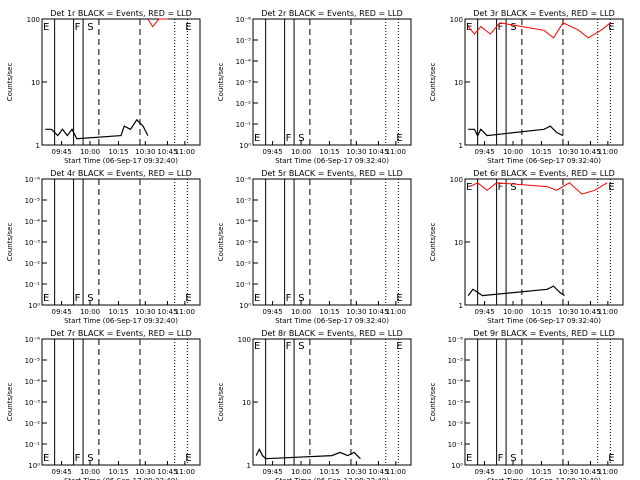  What do you see at coordinates (544, 333) in the screenshot?
I see `panel-title: Det 9r BLACK = Events, RED = LLD` at bounding box center [544, 333].